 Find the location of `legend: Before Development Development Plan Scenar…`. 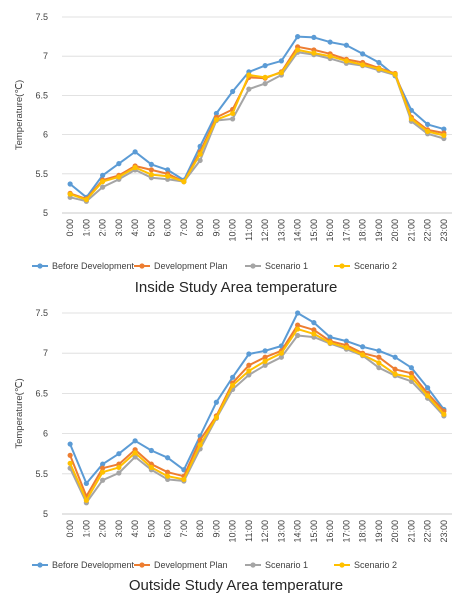

legend: Before Development Development Plan Scenar… is located at coordinates (214, 266).